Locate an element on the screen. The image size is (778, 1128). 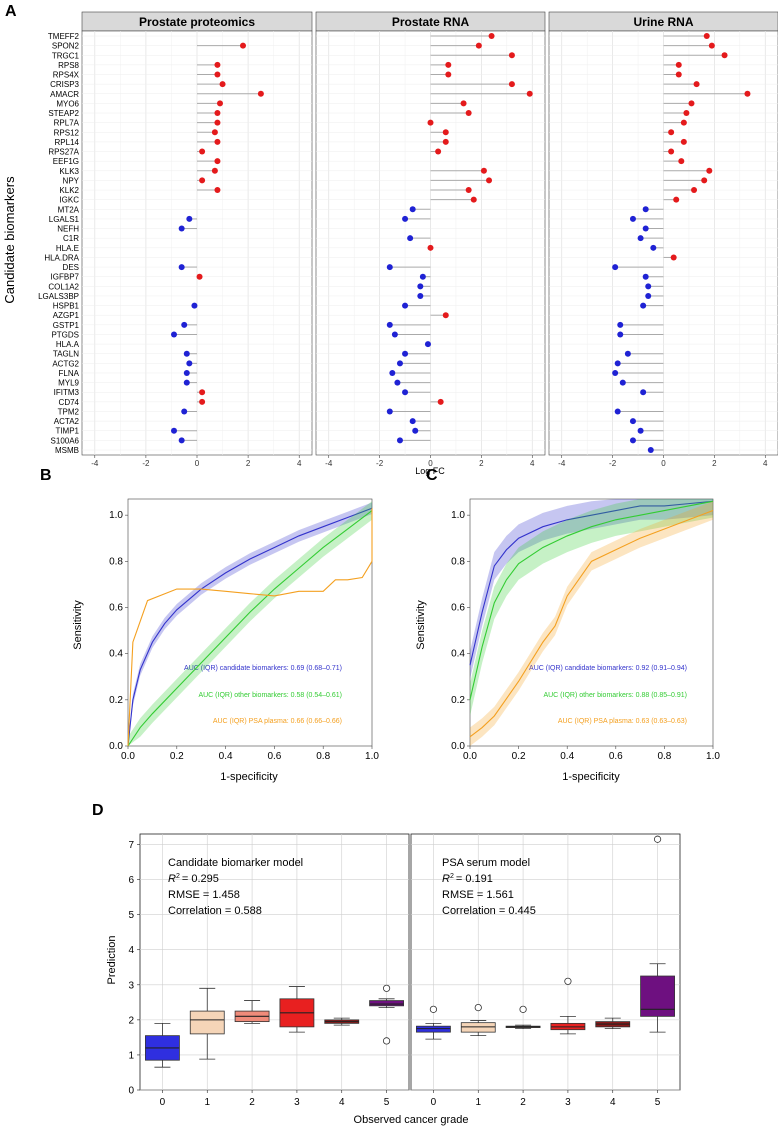
lollipop-point-tagln is located at coordinates (627, 353).